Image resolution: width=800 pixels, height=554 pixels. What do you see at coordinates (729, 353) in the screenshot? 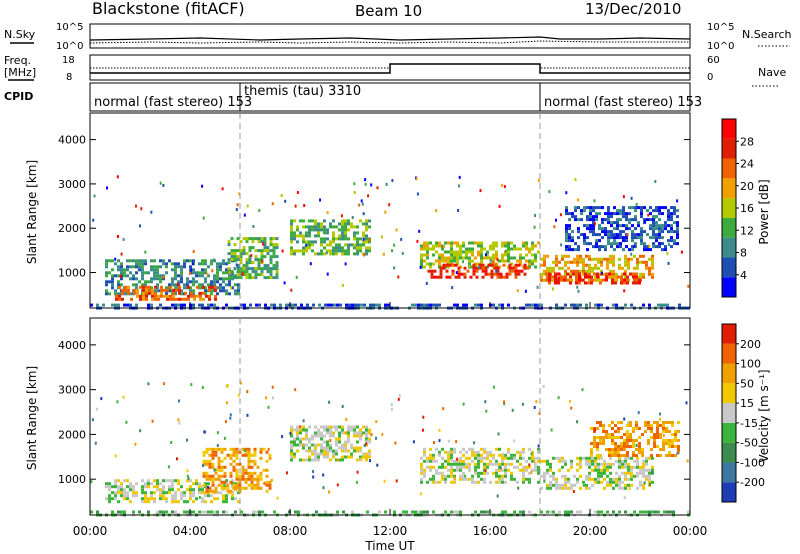
I see `velocity-colorbar-swatch` at bounding box center [729, 353].